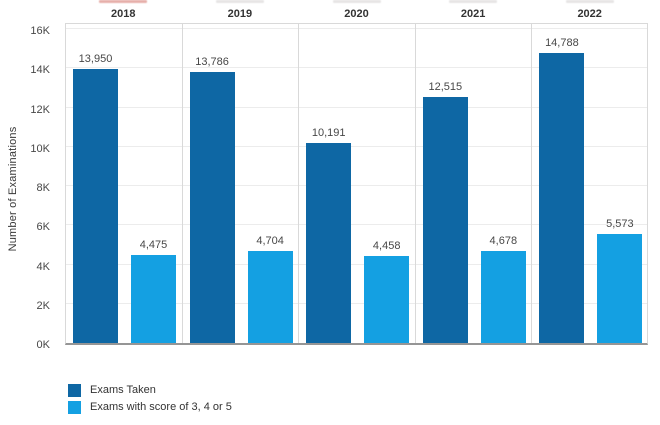 The height and width of the screenshot is (425, 660). What do you see at coordinates (40, 148) in the screenshot?
I see `y-tick-10K: 10K` at bounding box center [40, 148].